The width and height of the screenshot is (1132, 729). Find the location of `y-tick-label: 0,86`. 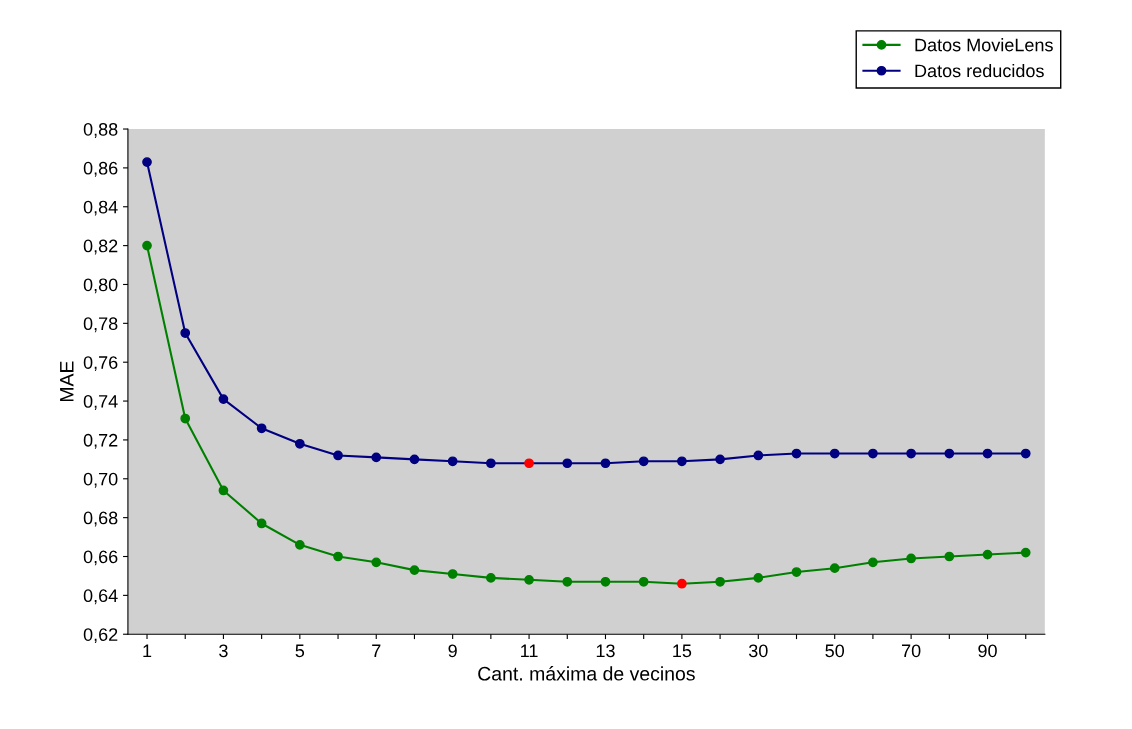

y-tick-label: 0,86 is located at coordinates (100, 169).